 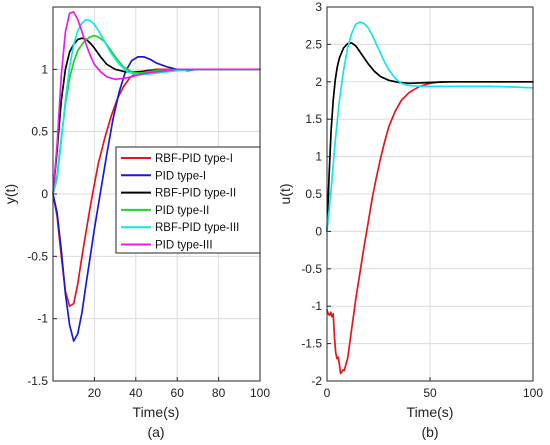 I want to click on panel-a-caption: (a), so click(x=155, y=432).